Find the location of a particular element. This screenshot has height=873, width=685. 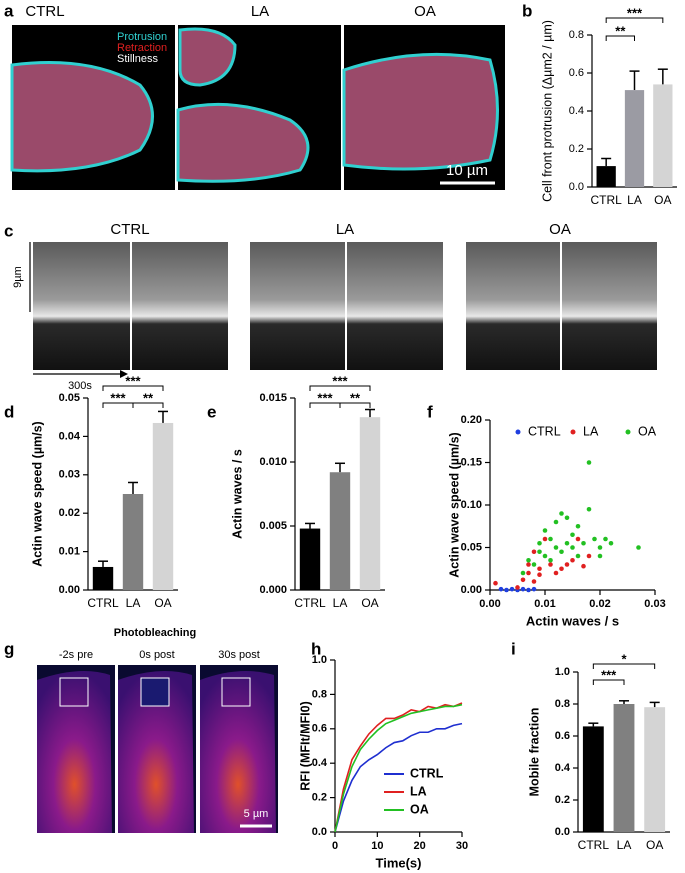

legend-marker is located at coordinates (573, 432).